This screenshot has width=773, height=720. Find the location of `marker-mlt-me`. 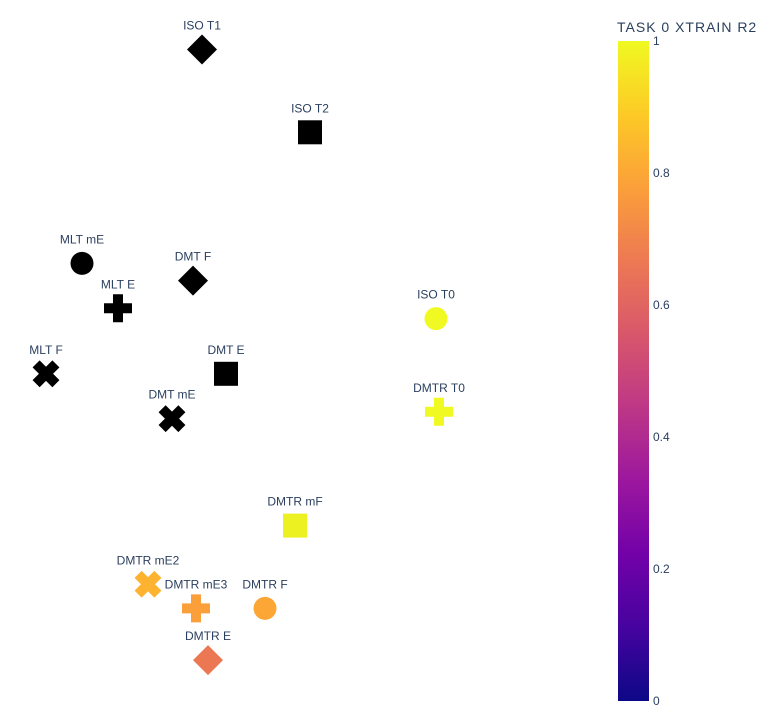

marker-mlt-me is located at coordinates (82, 263).